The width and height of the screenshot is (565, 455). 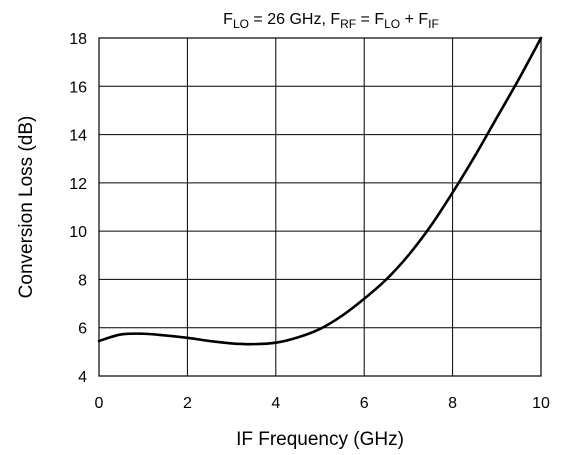 I want to click on x-tick-label: 8, so click(x=452, y=403).